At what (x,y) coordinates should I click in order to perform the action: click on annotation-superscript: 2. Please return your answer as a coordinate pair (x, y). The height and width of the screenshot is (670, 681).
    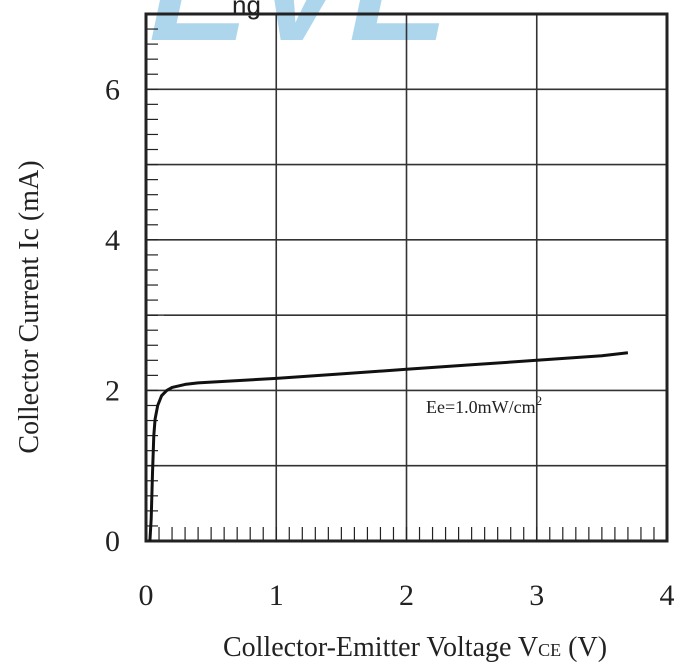
    Looking at the image, I should click on (539, 400).